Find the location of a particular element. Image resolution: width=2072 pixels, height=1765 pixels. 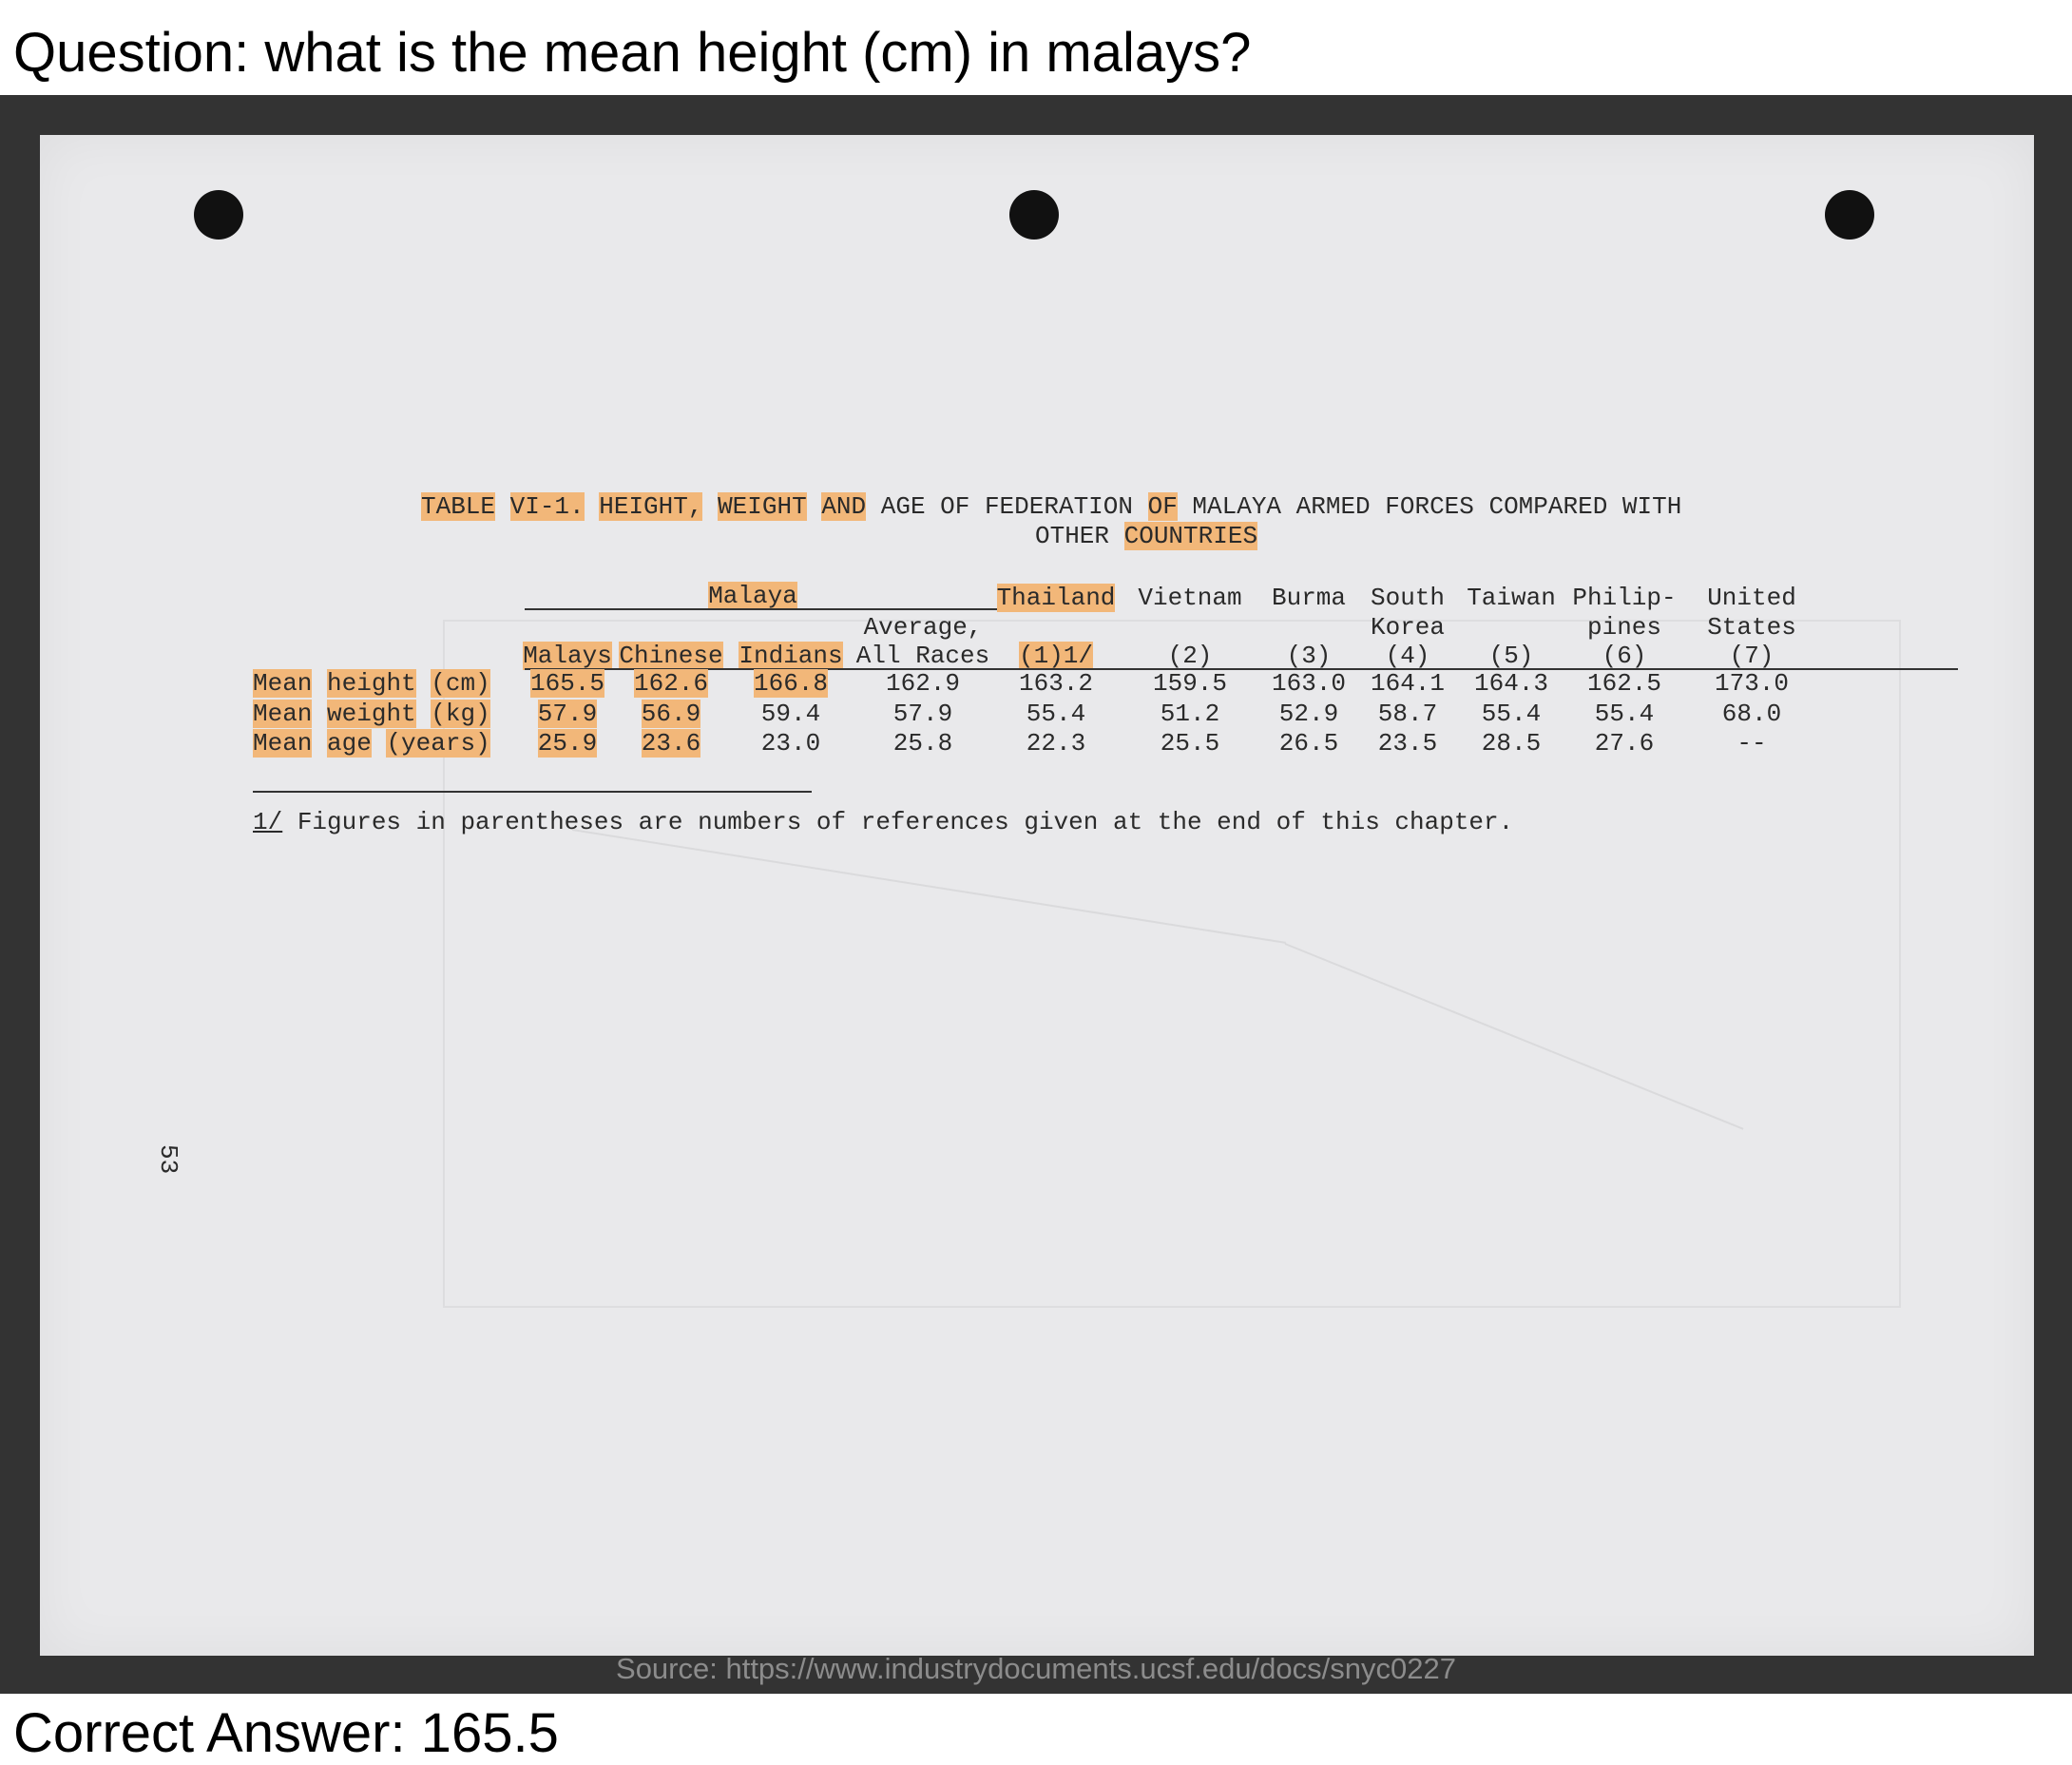

cell-value: 52.9 is located at coordinates (1308, 714).